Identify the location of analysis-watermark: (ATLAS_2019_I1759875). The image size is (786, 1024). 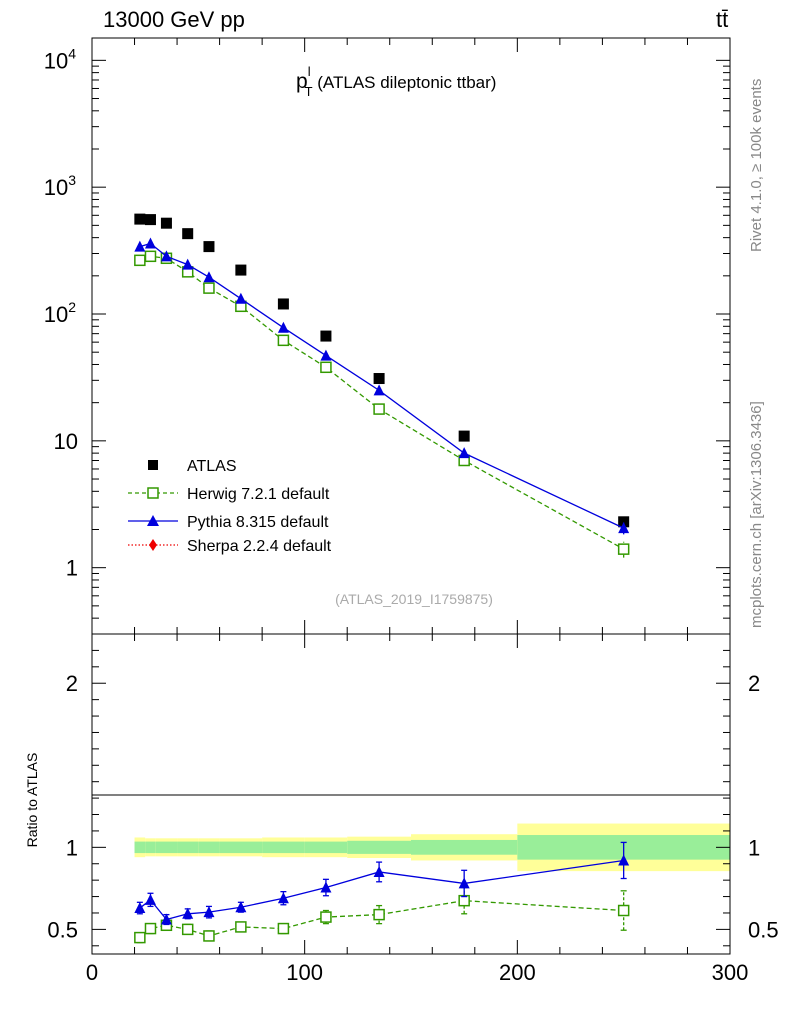
(414, 599).